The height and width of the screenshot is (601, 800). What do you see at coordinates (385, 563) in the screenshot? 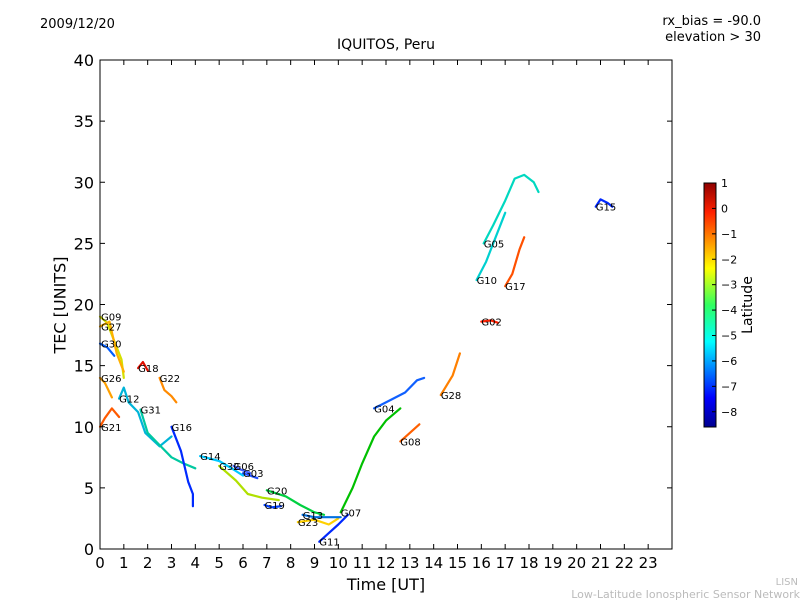
I see `x-tick-label: 12` at bounding box center [385, 563].